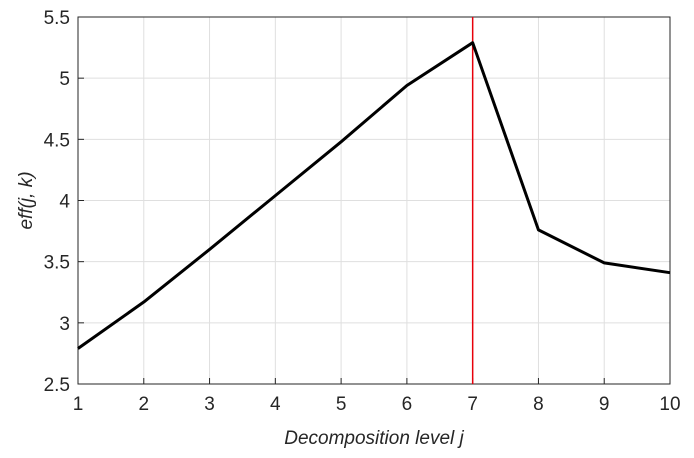 This screenshot has width=694, height=458. Describe the element at coordinates (57, 140) in the screenshot. I see `y-tick-label: 4.5` at that location.